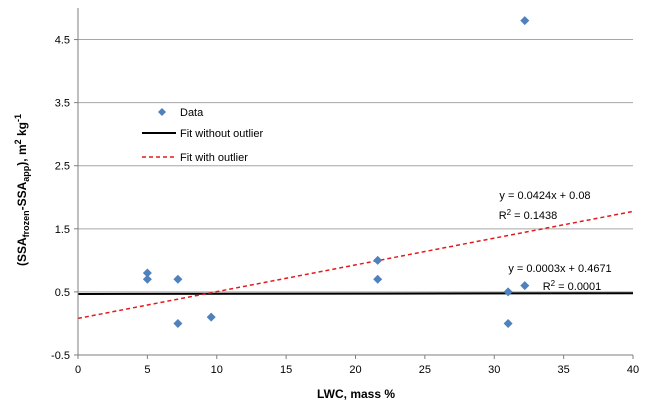  What do you see at coordinates (564, 370) in the screenshot?
I see `x-tick-label: 35` at bounding box center [564, 370].